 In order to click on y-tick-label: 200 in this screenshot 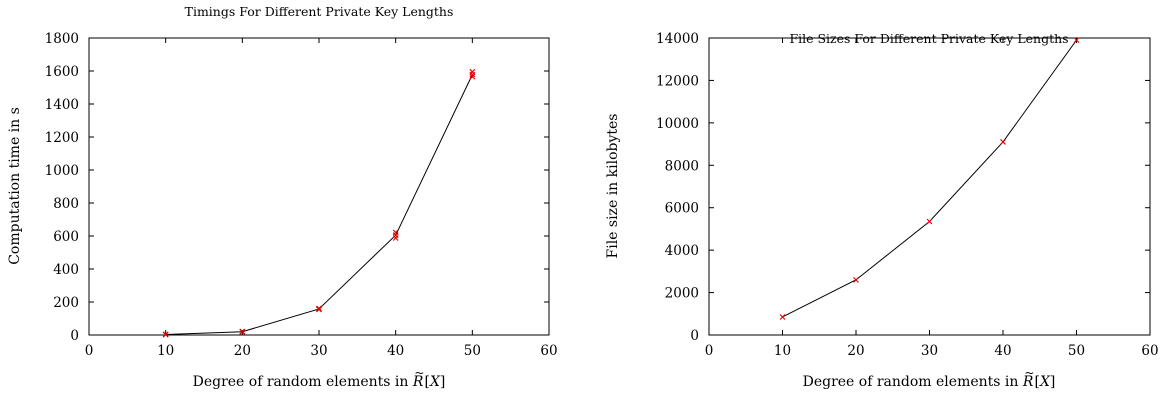, I will do `click(66, 303)`.